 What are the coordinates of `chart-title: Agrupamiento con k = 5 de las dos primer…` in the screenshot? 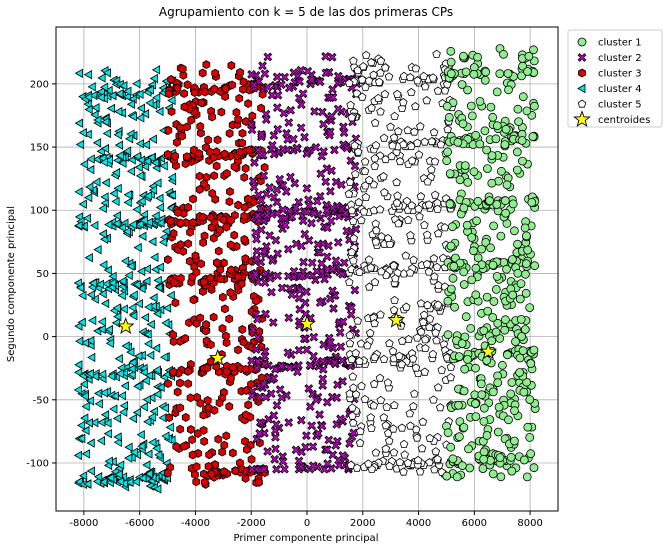 It's located at (306, 12).